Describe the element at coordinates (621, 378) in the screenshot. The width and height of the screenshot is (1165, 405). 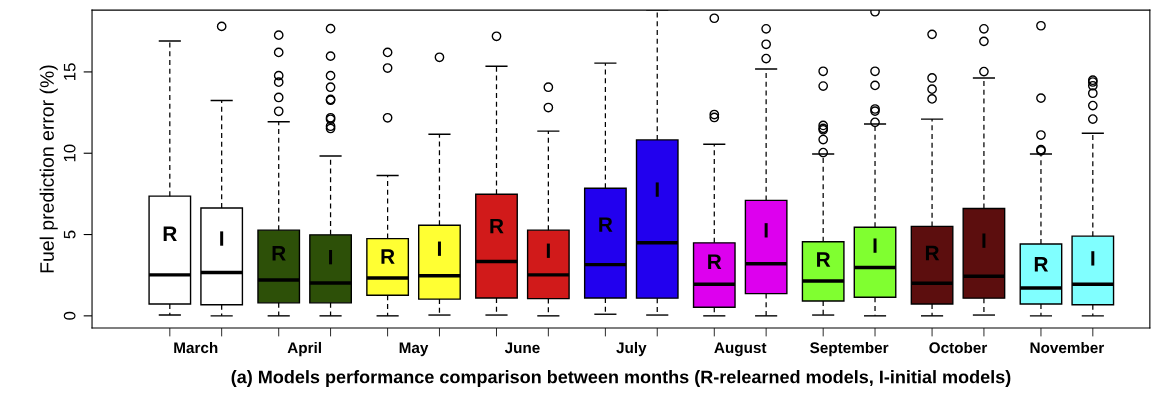
I see `x-axis-title: (a) Models performance comparison between months (R-relearned models, I-initial models)` at that location.